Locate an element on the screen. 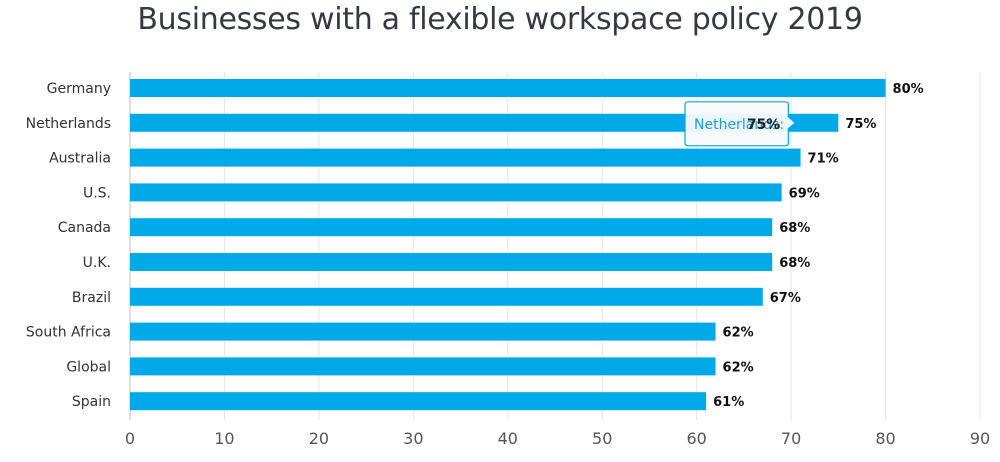 The image size is (1000, 462). tooltip-box: Netherlands:75% is located at coordinates (740, 124).